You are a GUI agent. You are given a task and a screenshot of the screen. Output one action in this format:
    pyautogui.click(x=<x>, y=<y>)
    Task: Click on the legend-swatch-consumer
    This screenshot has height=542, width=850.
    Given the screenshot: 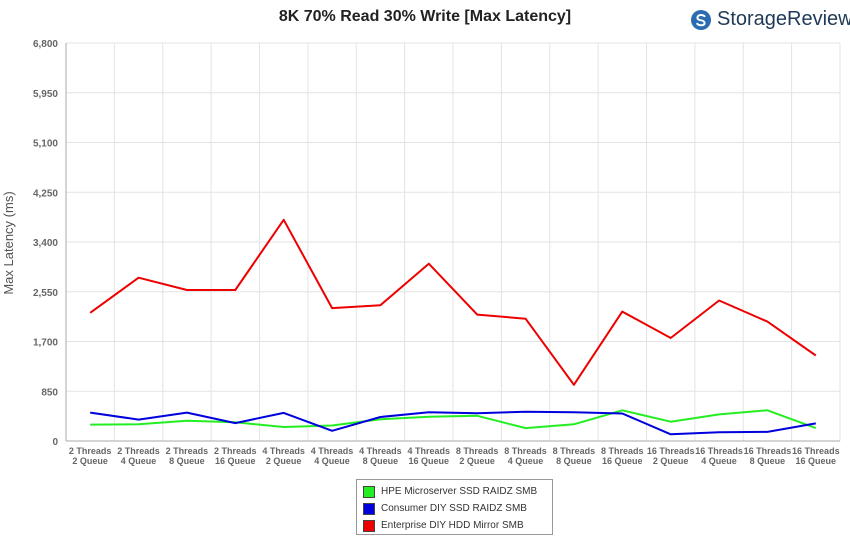 What is the action you would take?
    pyautogui.click(x=369, y=508)
    